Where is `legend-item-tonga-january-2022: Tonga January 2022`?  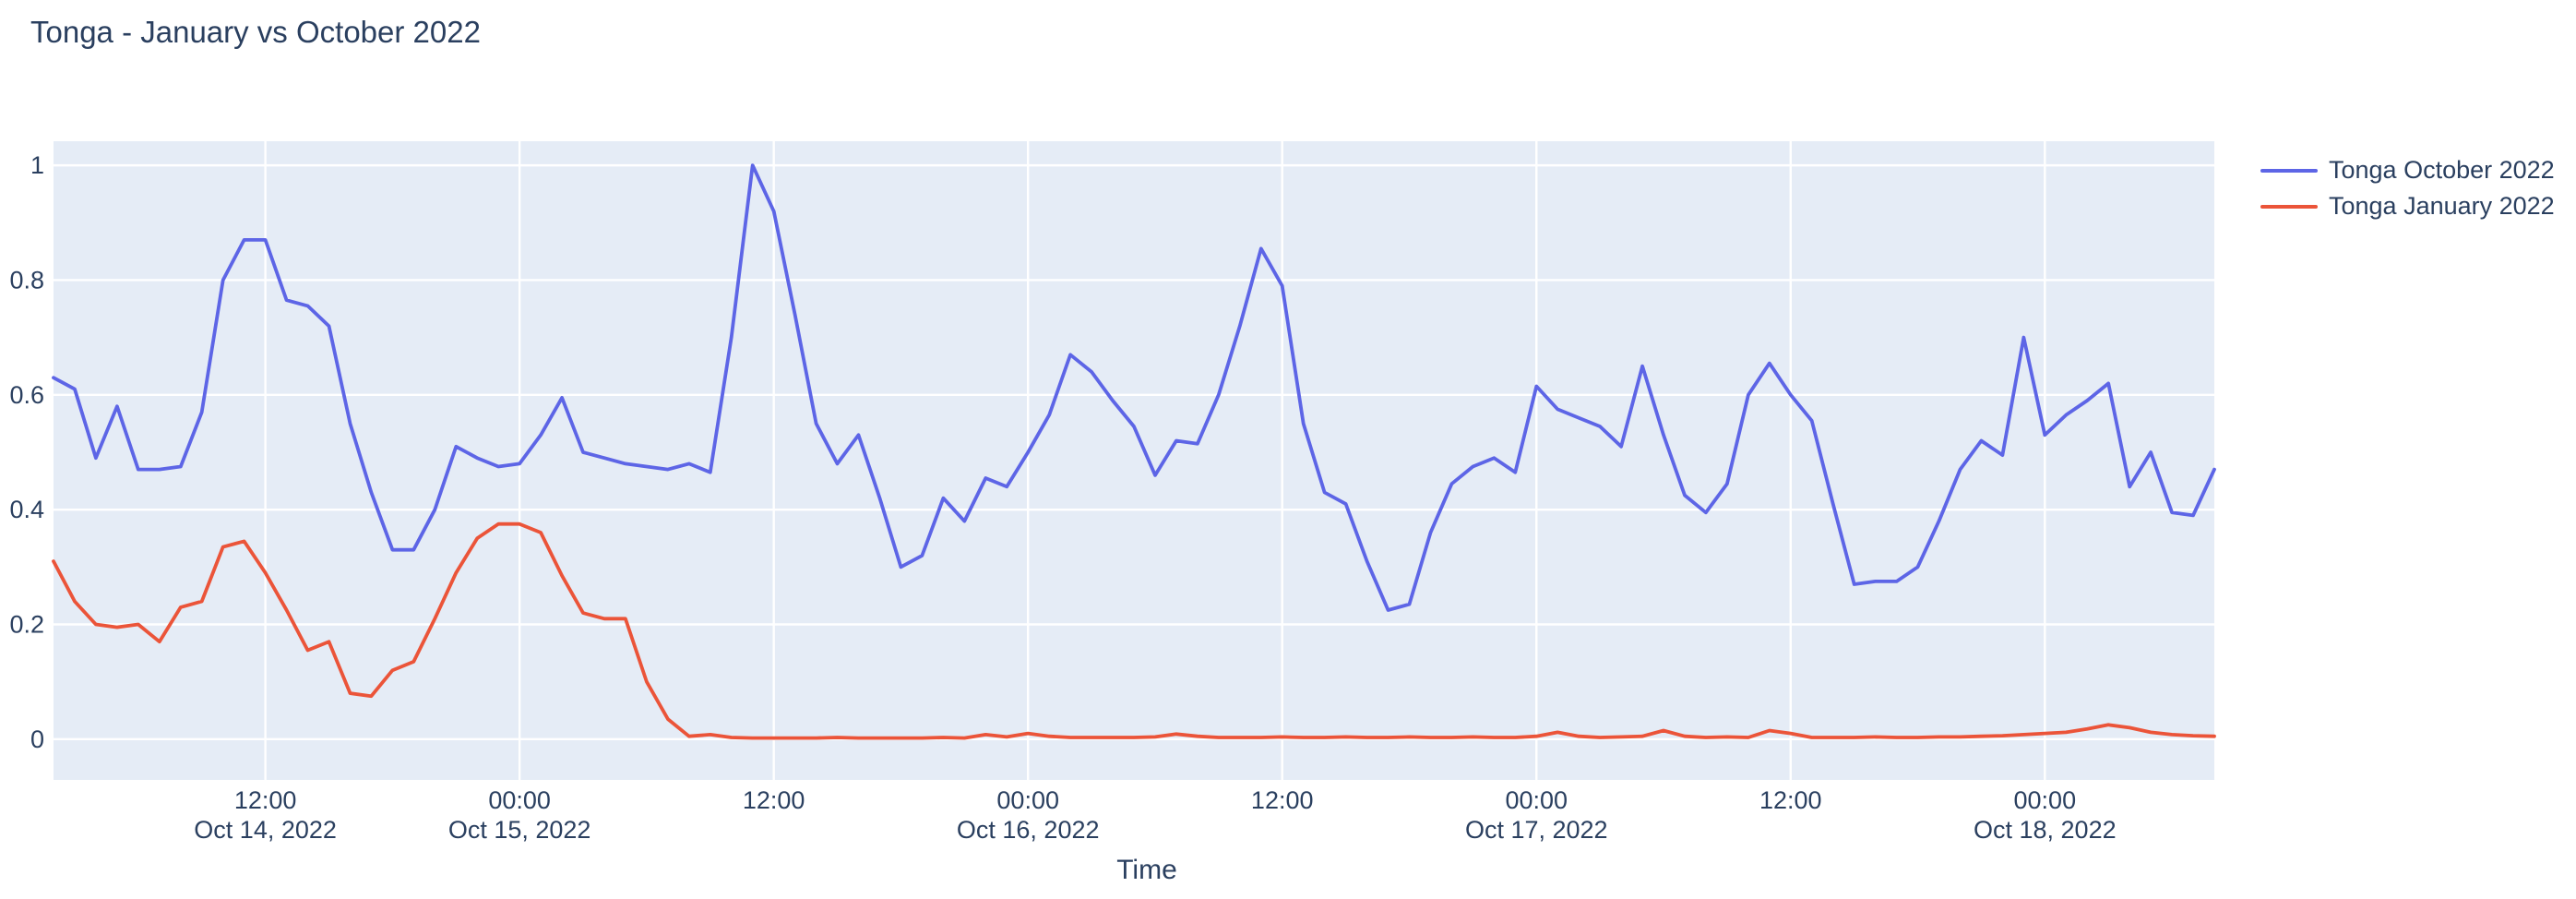
legend-item-tonga-january-2022: Tonga January 2022 is located at coordinates (2407, 206).